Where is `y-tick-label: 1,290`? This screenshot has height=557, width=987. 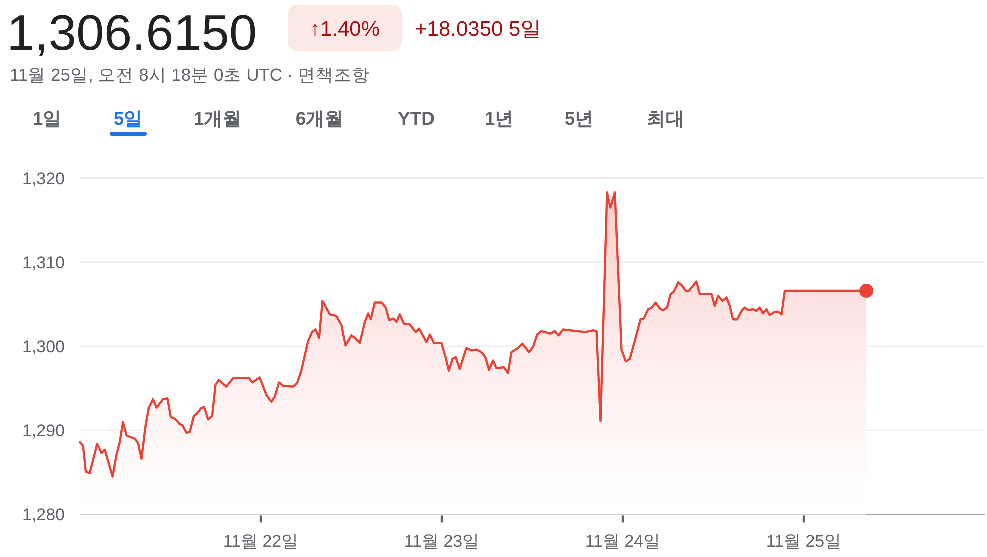
y-tick-label: 1,290 is located at coordinates (43, 431).